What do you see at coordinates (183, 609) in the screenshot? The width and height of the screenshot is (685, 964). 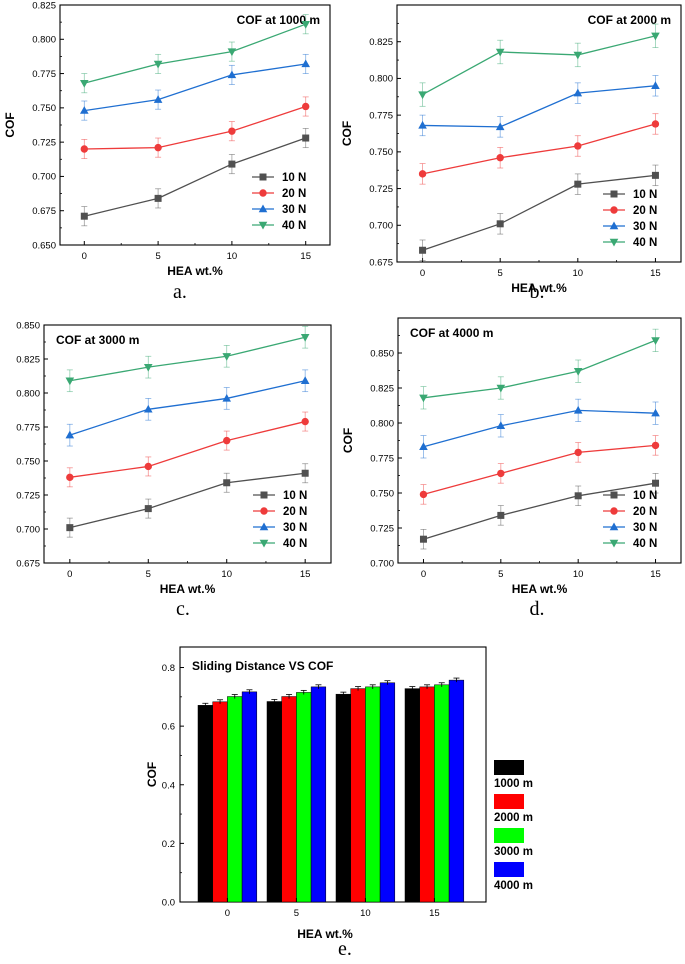 I see `figure-caption: c.` at bounding box center [183, 609].